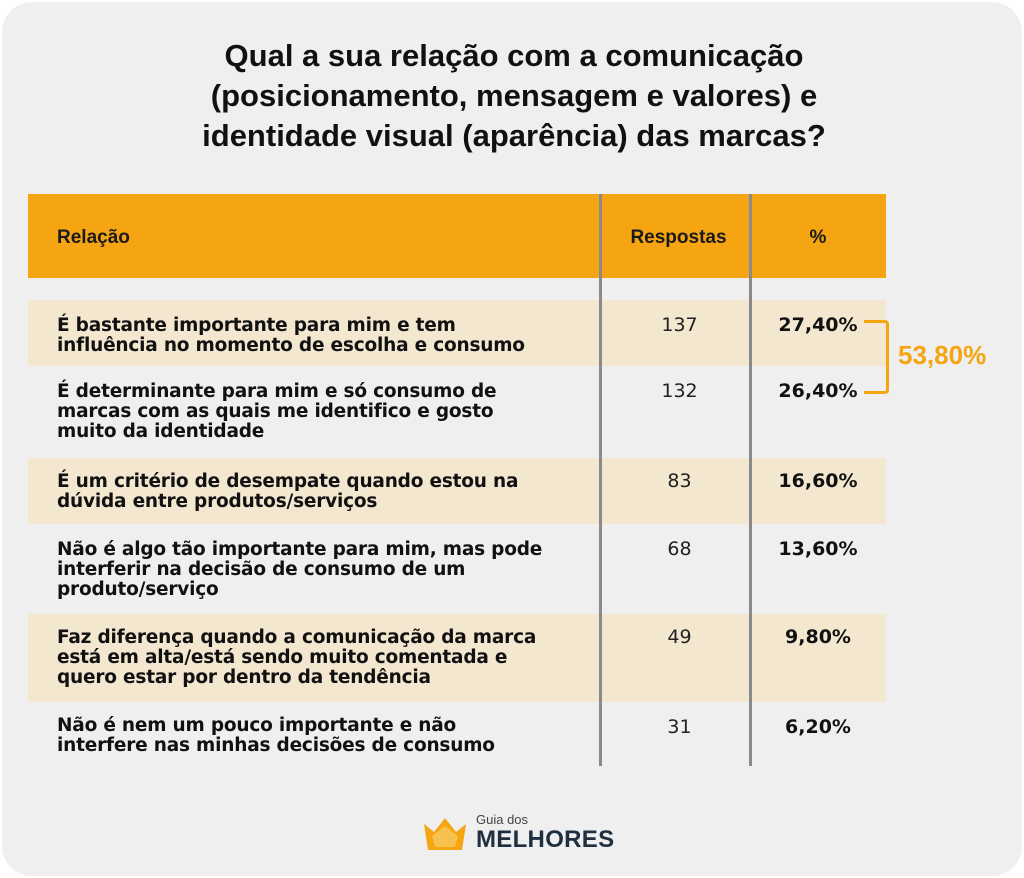 The image size is (1024, 878). What do you see at coordinates (818, 391) in the screenshot?
I see `percent-value: 26,40%` at bounding box center [818, 391].